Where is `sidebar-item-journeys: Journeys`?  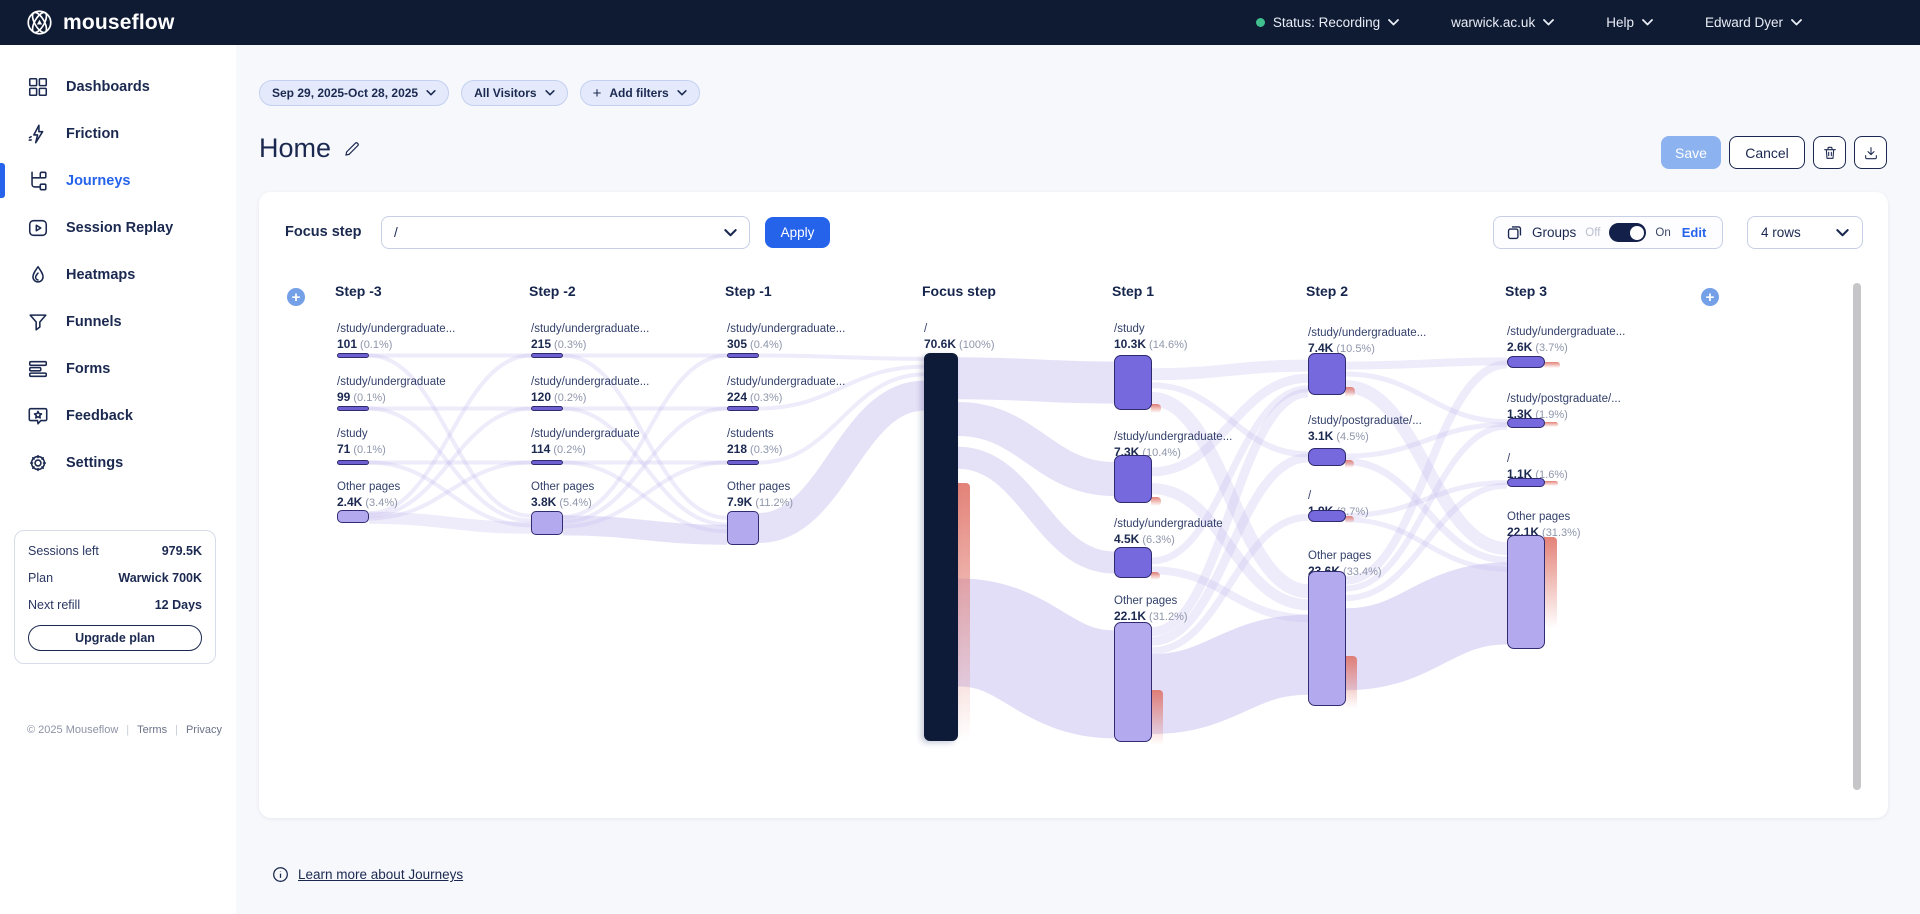 sidebar-item-journeys: Journeys is located at coordinates (118, 180).